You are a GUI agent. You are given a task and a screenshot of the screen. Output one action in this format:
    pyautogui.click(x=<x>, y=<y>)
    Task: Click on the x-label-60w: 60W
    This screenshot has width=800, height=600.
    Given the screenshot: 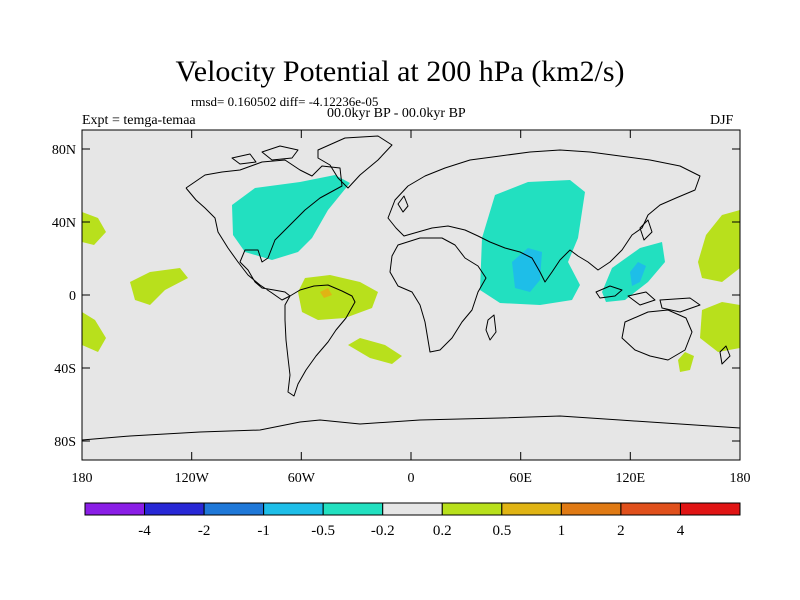 What is the action you would take?
    pyautogui.click(x=302, y=478)
    